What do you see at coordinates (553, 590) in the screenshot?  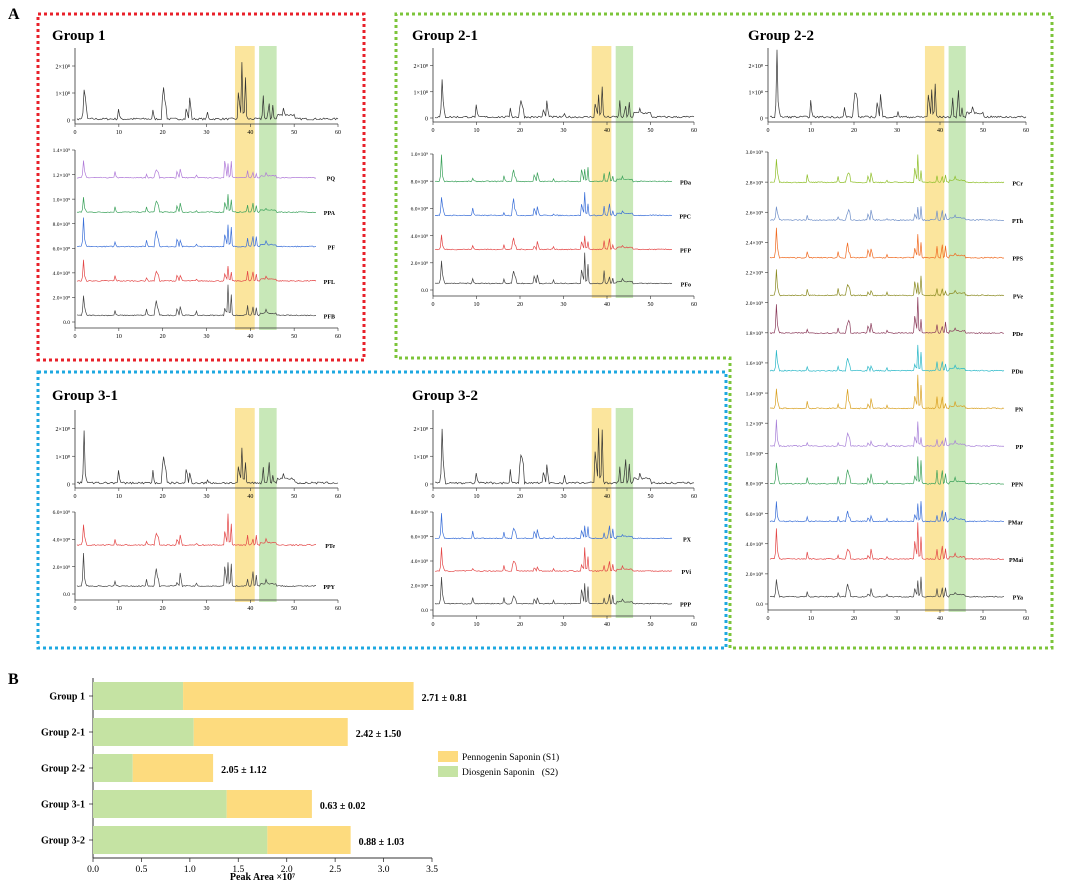 I see `sample-trace-PPP` at bounding box center [553, 590].